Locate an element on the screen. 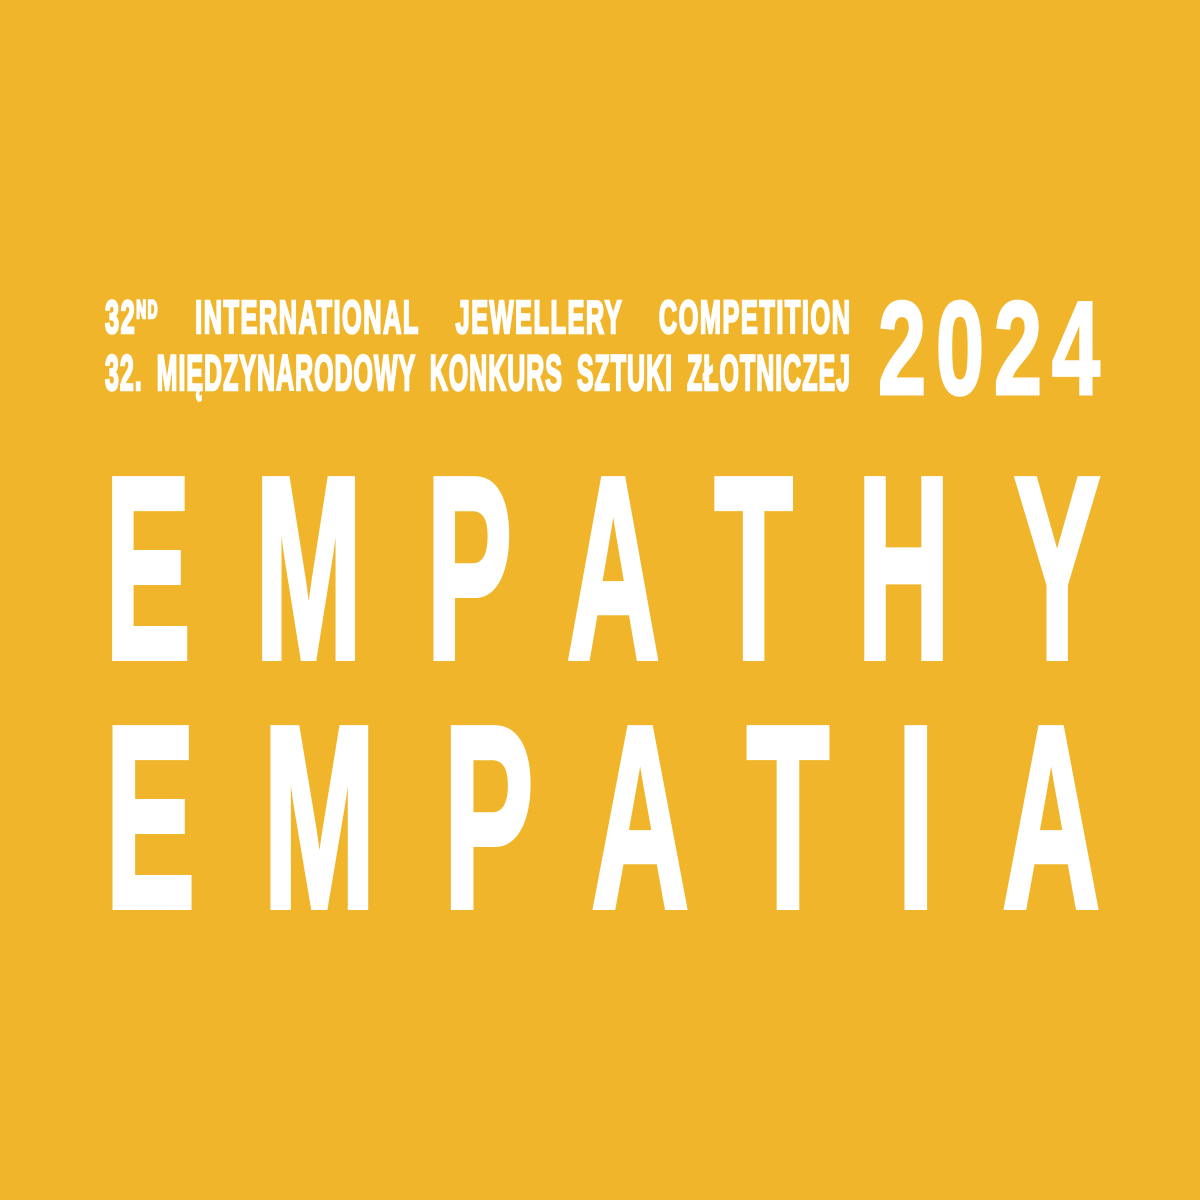 The width and height of the screenshot is (1200, 1200). title-en-word-international: INTERNATIONAL is located at coordinates (307, 317).